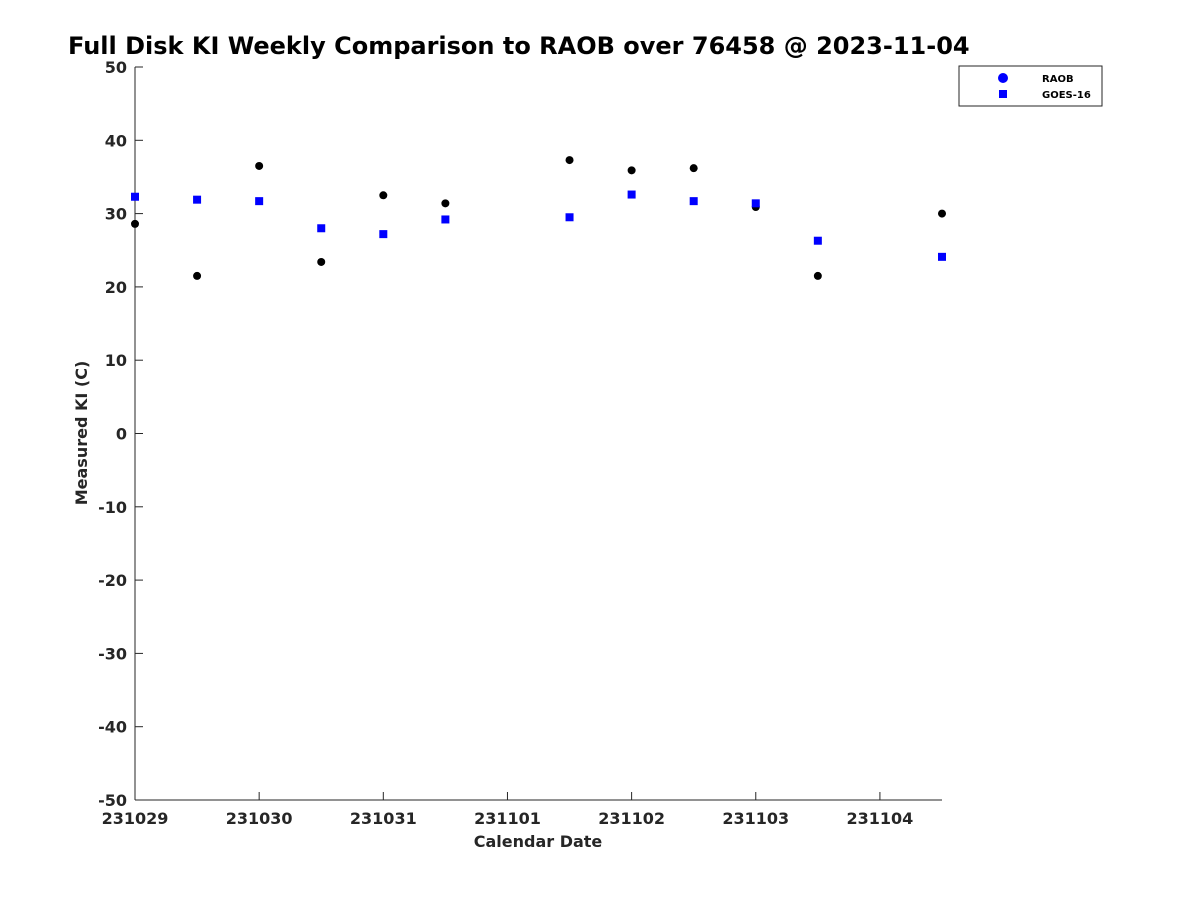  Describe the element at coordinates (112, 507) in the screenshot. I see `y-tick-label: -10` at that location.